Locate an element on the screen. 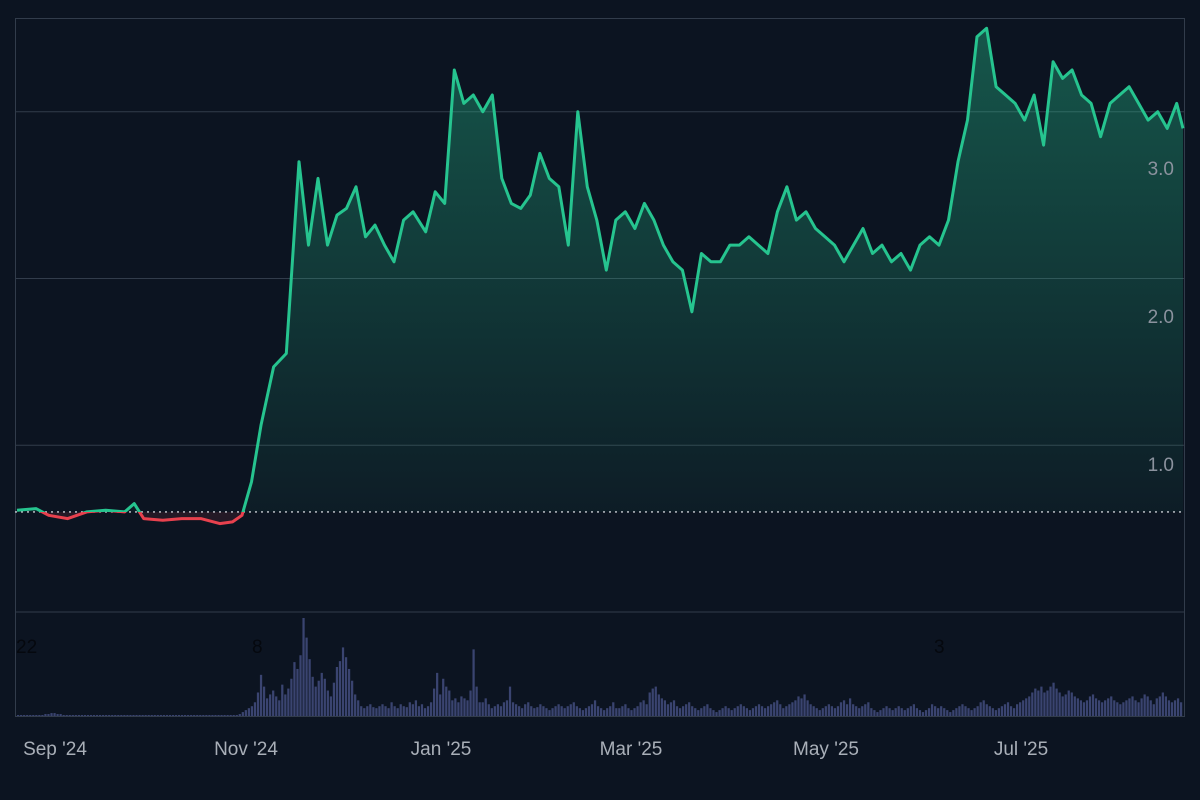 The height and width of the screenshot is (800, 1200). y-tick-label: 2.0 is located at coordinates (1161, 317).